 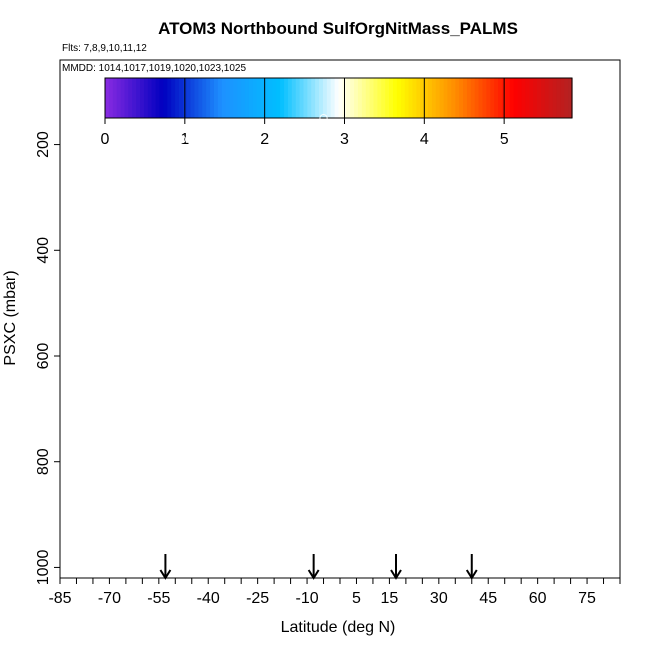 I want to click on x-tick-label: 5, so click(x=356, y=598).